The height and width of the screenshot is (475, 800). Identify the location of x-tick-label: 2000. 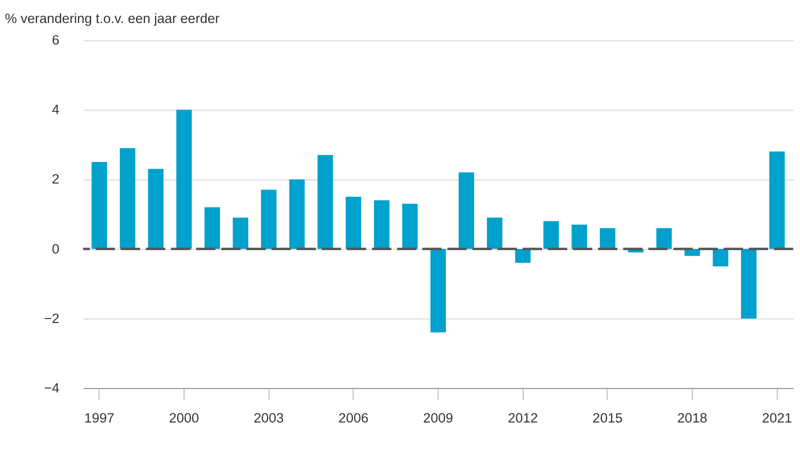
(184, 418).